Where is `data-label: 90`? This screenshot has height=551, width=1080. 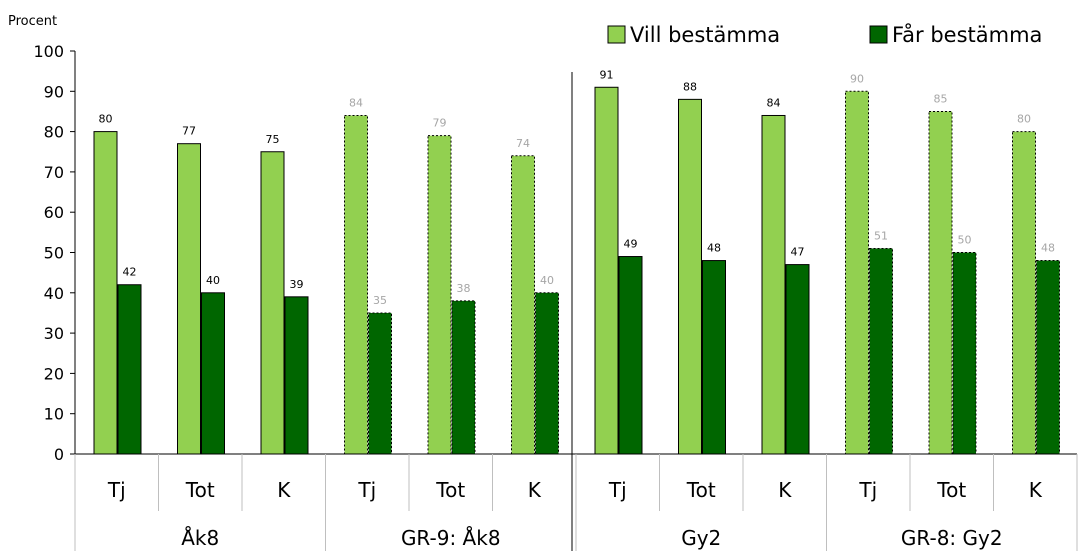 data-label: 90 is located at coordinates (857, 78).